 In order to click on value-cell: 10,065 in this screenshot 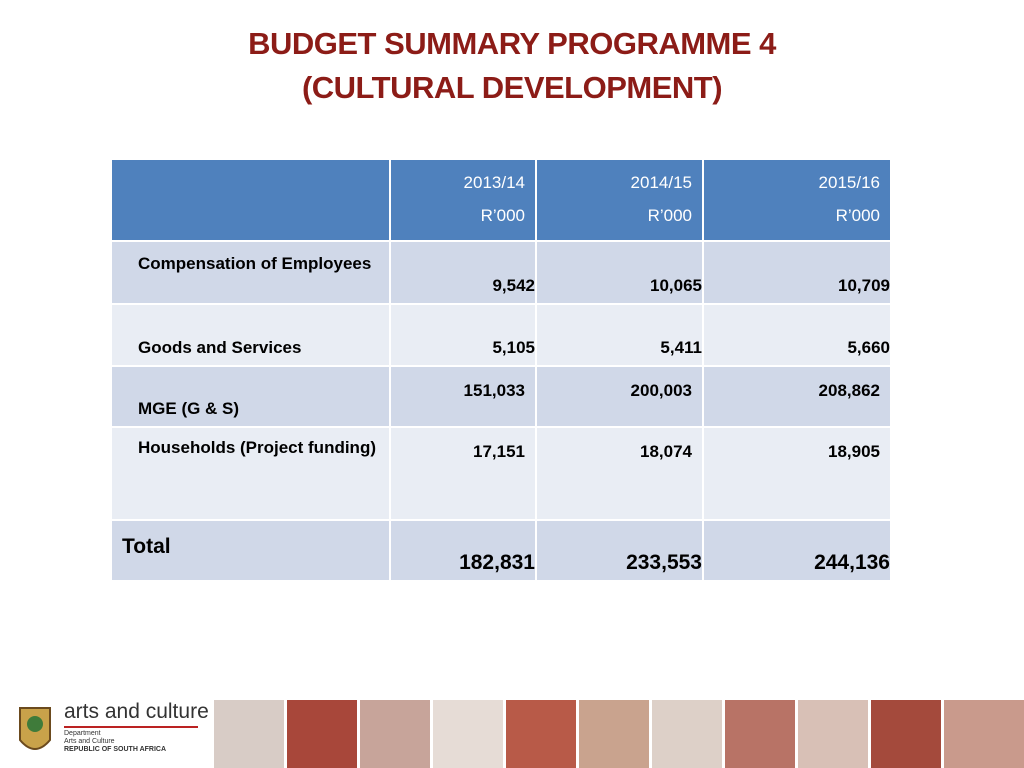, I will do `click(620, 273)`.